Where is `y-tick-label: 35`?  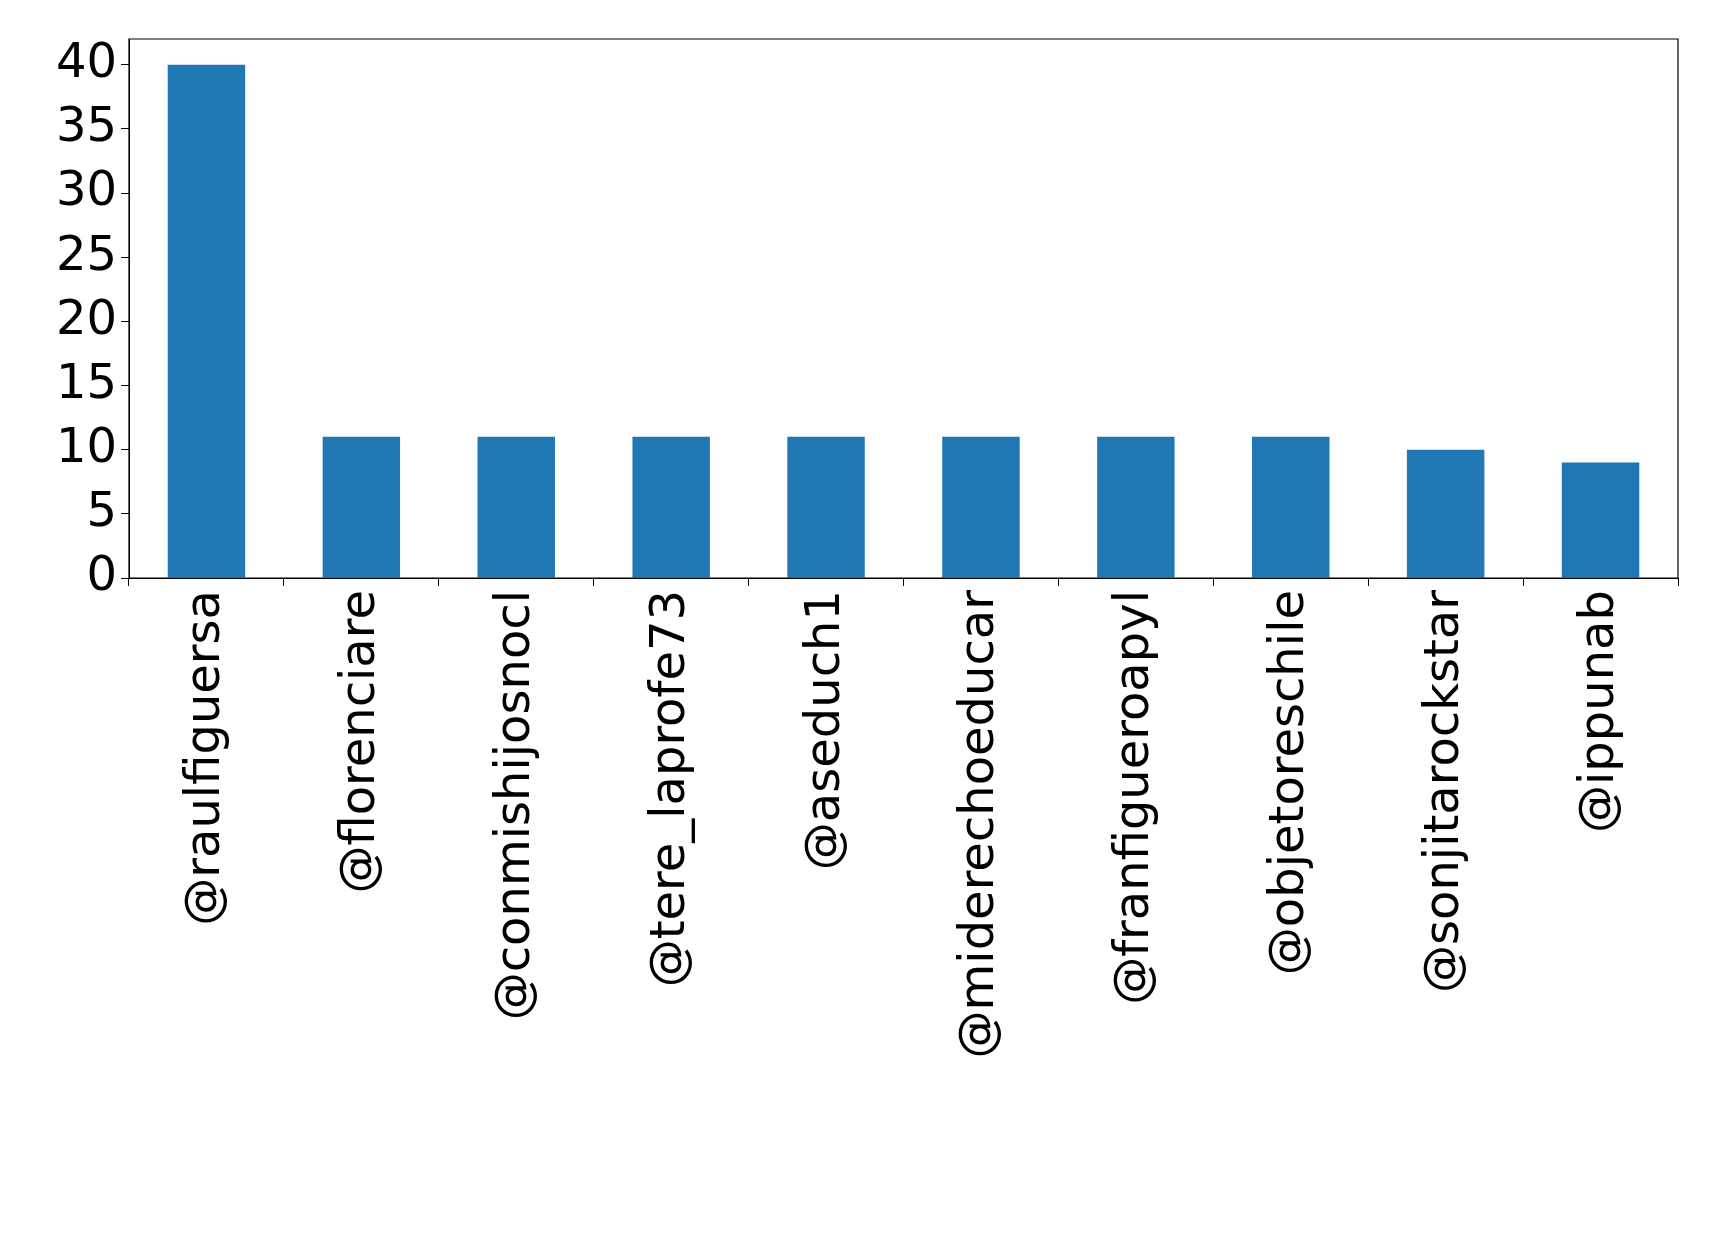
y-tick-label: 35 is located at coordinates (86, 124).